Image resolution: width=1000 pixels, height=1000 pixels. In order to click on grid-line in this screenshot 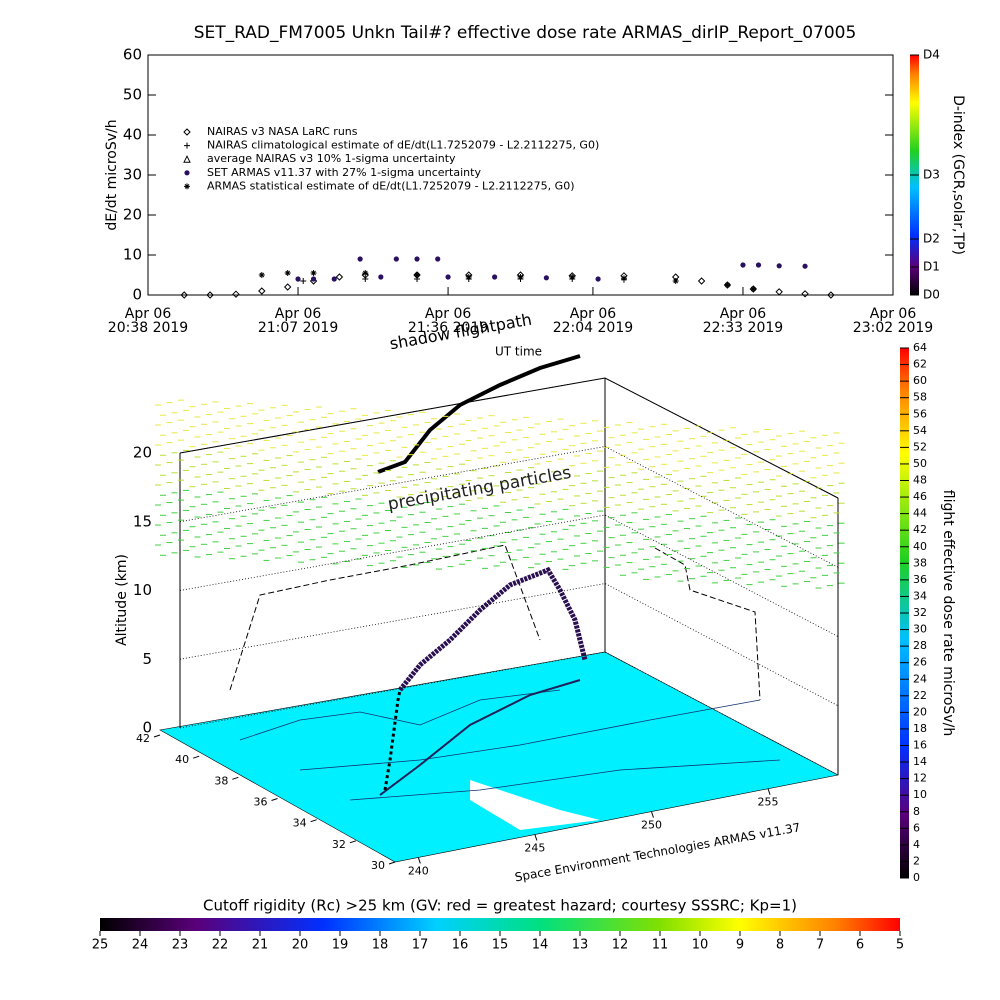, I will do `click(509, 438)`.